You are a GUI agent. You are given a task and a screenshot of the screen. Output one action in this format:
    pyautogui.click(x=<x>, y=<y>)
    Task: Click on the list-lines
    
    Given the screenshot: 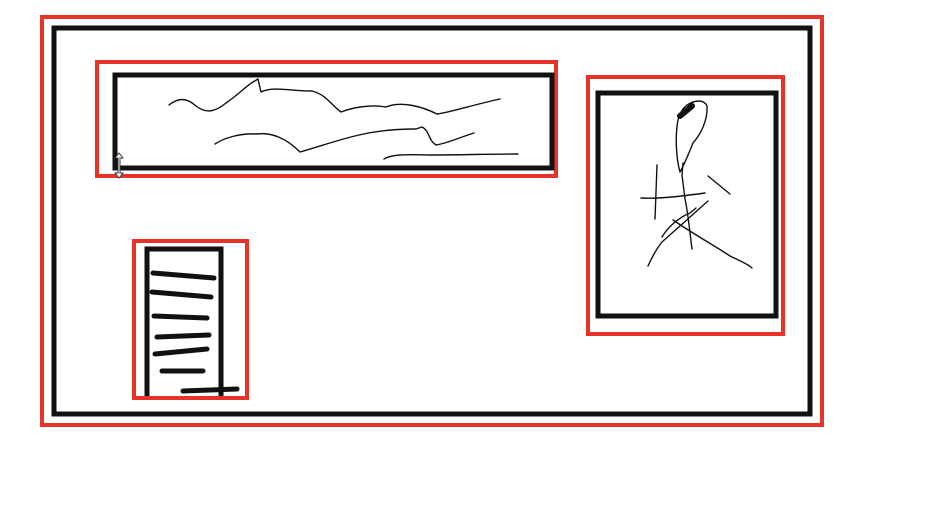 What is the action you would take?
    pyautogui.click(x=194, y=332)
    